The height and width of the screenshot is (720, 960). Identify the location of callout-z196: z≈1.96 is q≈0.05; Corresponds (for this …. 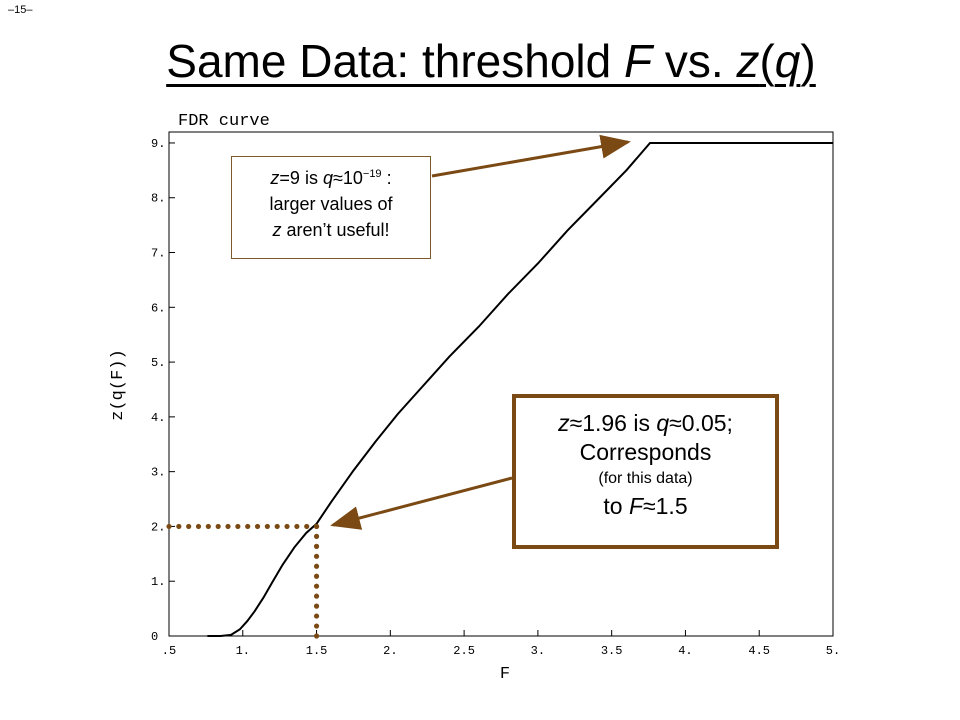
(645, 471).